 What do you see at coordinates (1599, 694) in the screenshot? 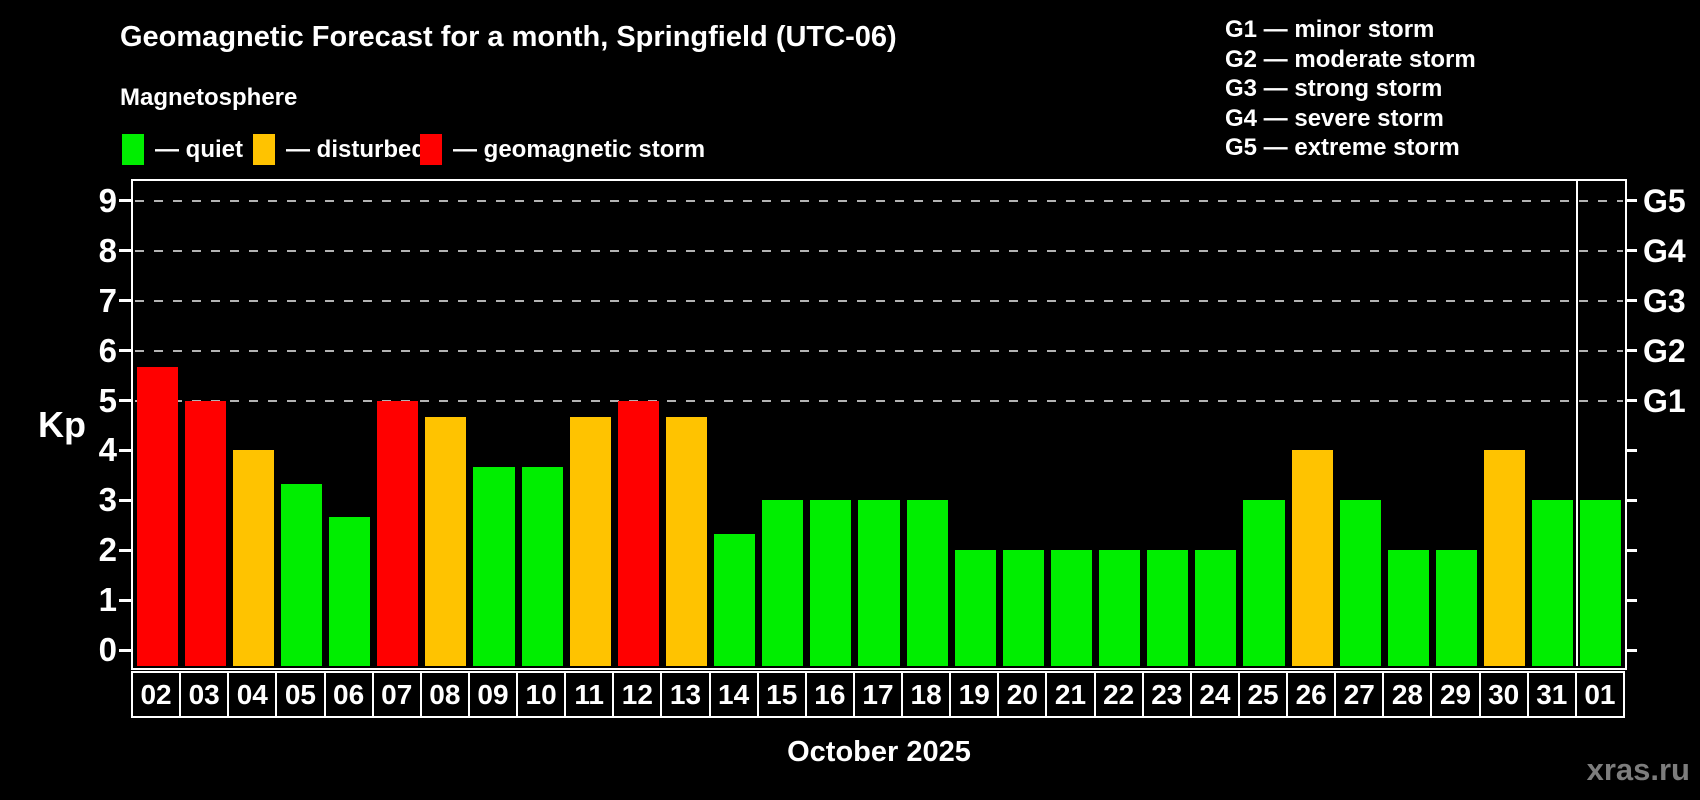
I see `day-label-01: 01` at bounding box center [1599, 694].